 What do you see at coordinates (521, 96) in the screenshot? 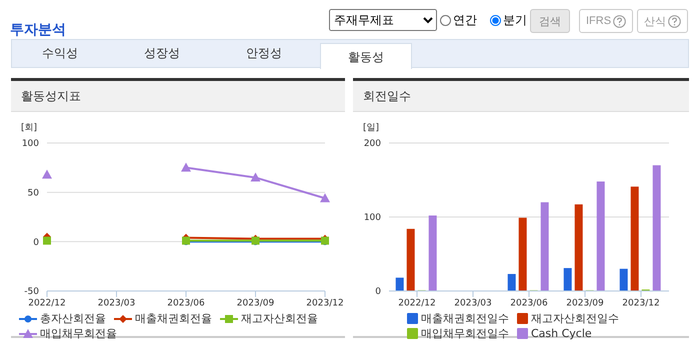
I see `chart-title: 회전일수` at bounding box center [521, 96].